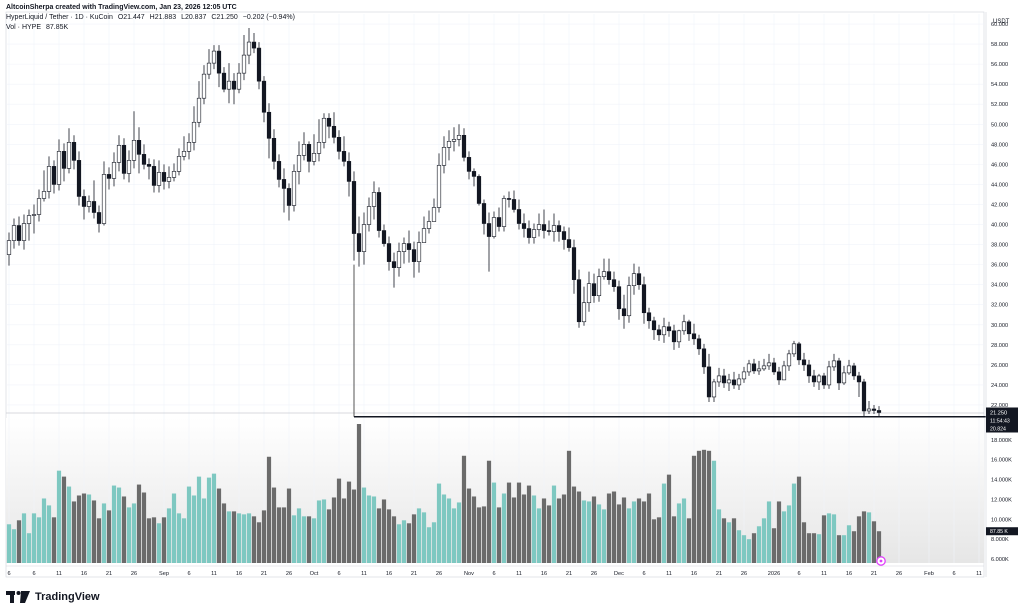 The image size is (1024, 615). I want to click on price-axis-currency: USDT, so click(1001, 22).